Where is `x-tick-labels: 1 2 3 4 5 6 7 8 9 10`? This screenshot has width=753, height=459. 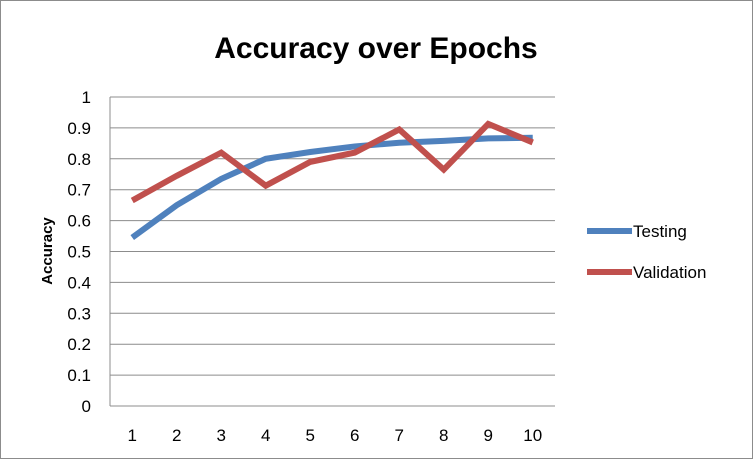 x-tick-labels: 1 2 3 4 5 6 7 8 9 10 is located at coordinates (335, 435).